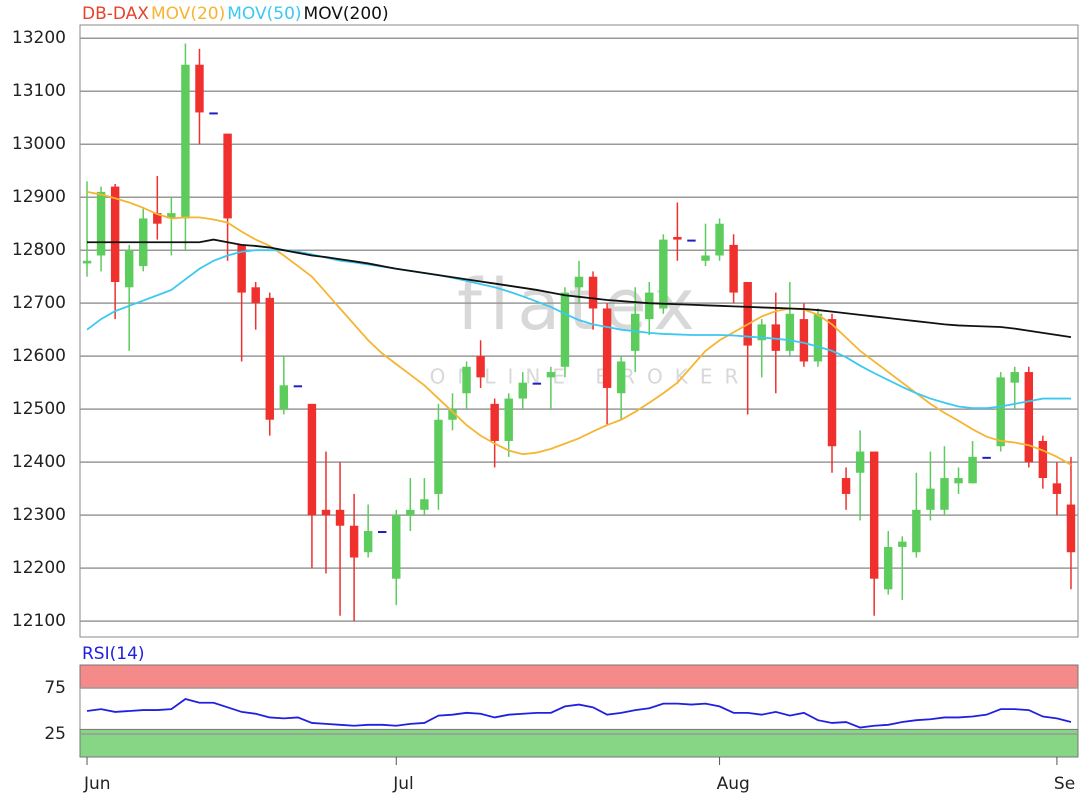 The width and height of the screenshot is (1080, 800). What do you see at coordinates (39, 568) in the screenshot?
I see `y-tick-label: 12200` at bounding box center [39, 568].